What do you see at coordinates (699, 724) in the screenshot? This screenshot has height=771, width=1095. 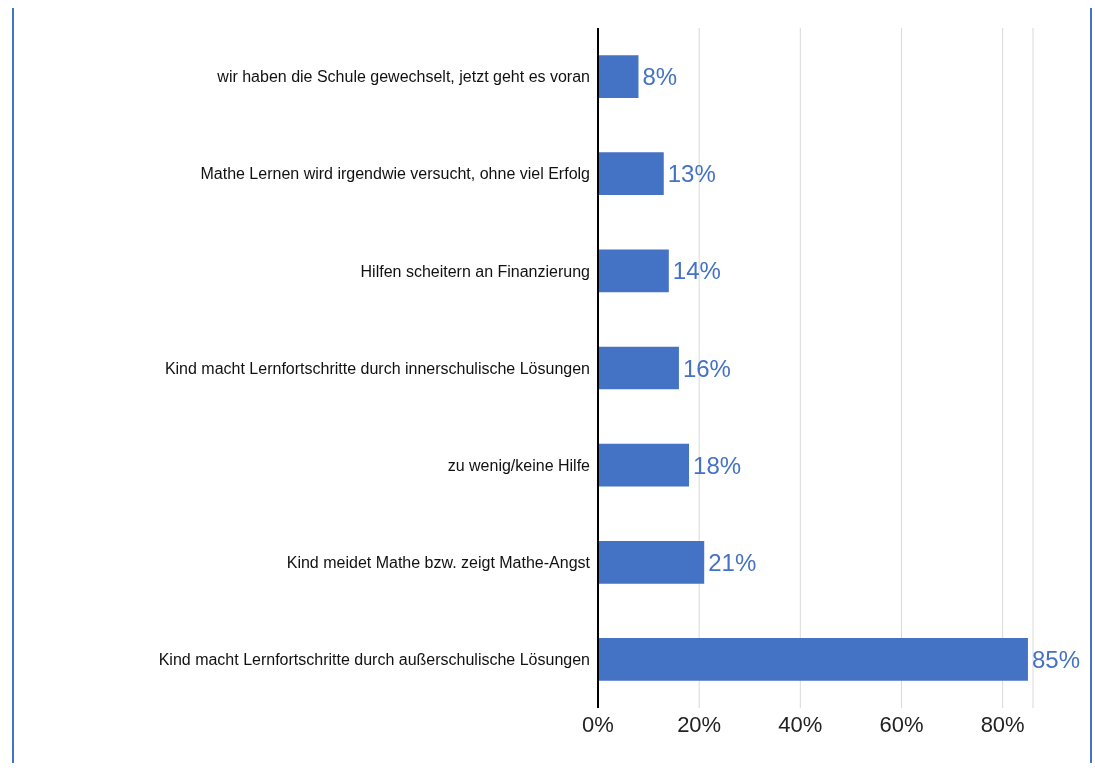 I see `x-tick-label: 20%` at bounding box center [699, 724].